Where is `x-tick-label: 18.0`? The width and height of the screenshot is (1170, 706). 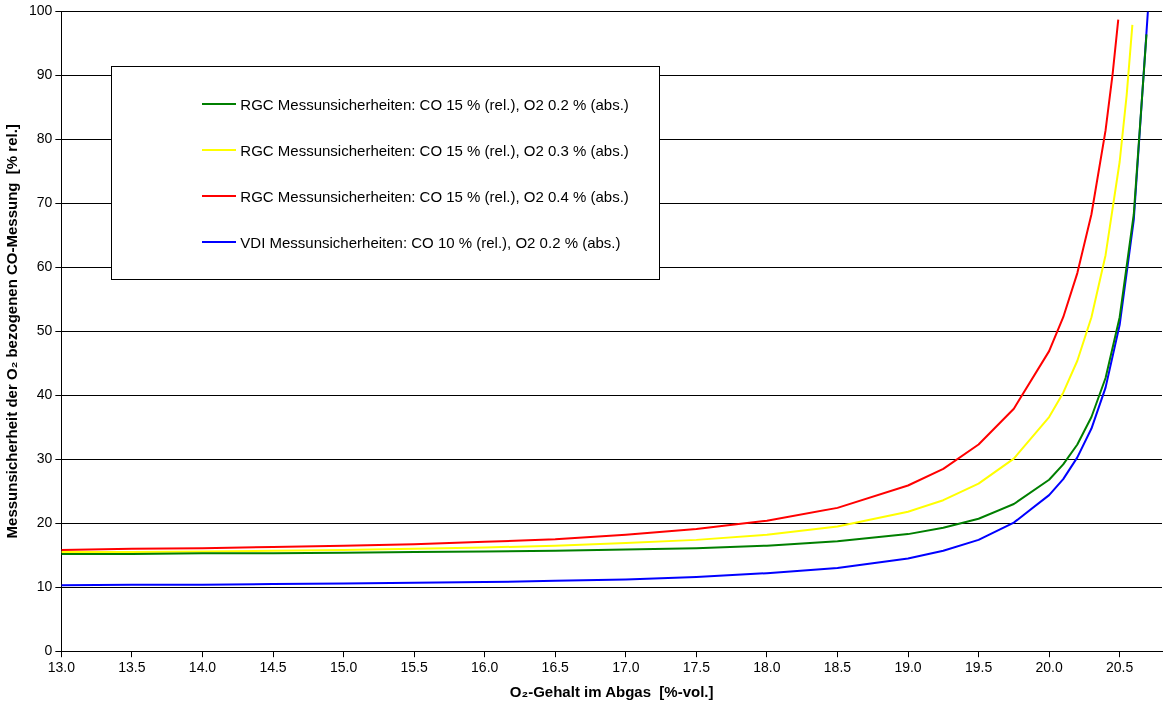 x-tick-label: 18.0 is located at coordinates (767, 667).